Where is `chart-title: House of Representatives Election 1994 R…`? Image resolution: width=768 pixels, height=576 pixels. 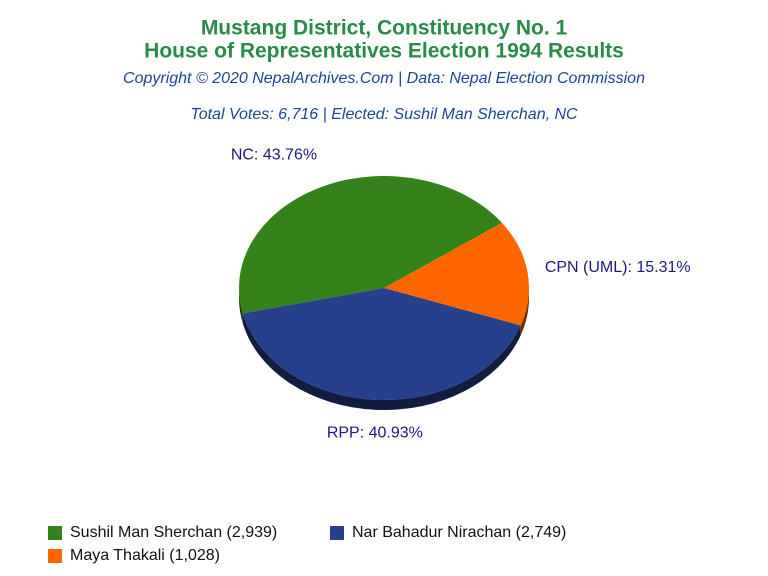
chart-title: House of Representatives Election 1994 R… is located at coordinates (384, 51).